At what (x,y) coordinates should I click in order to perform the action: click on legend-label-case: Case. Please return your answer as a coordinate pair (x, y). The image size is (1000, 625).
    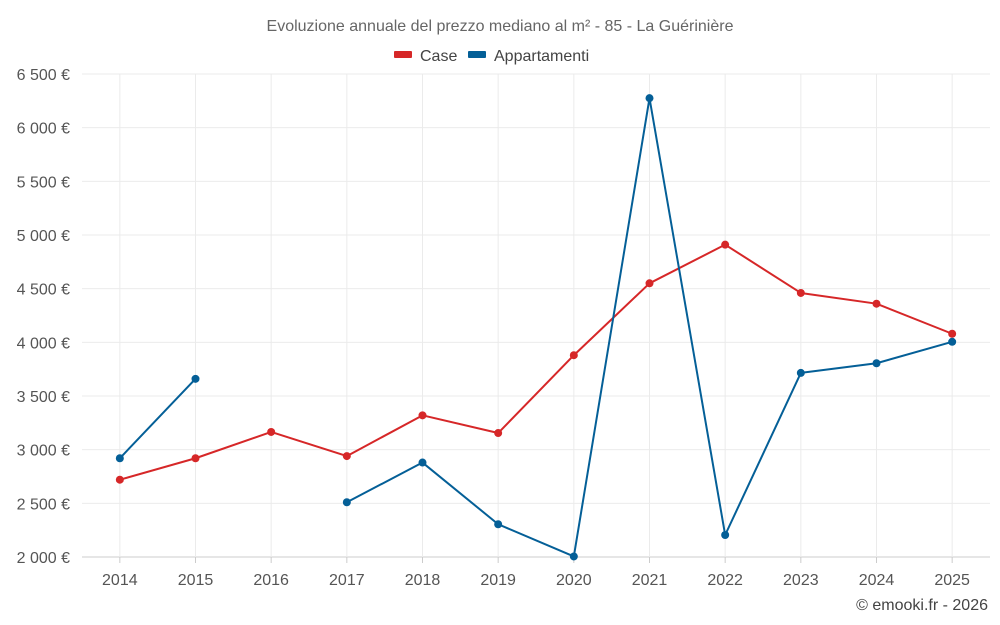
    Looking at the image, I should click on (438, 56).